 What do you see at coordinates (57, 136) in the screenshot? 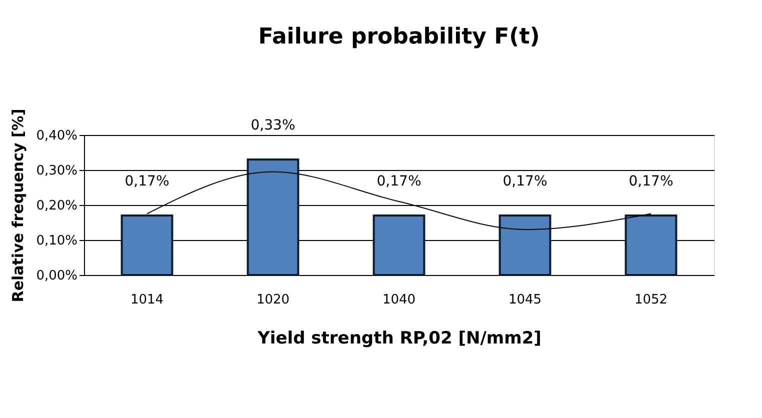
I see `y-tick-label: 0,40%` at bounding box center [57, 136].